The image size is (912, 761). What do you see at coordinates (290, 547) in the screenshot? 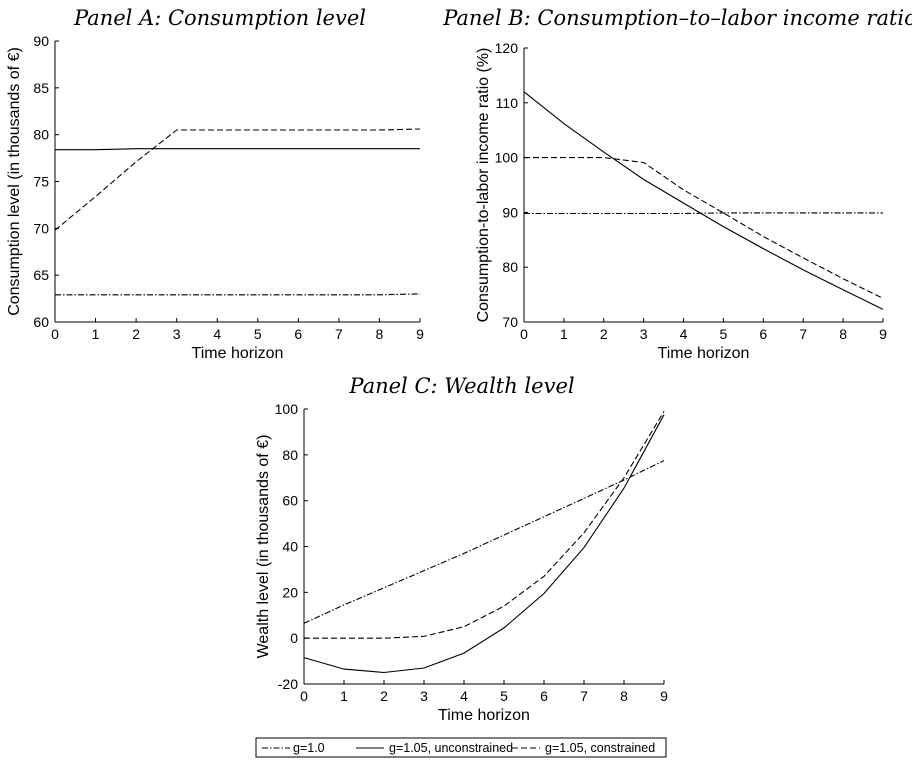
I see `panel-c-y-tick-label: 40` at bounding box center [290, 547].